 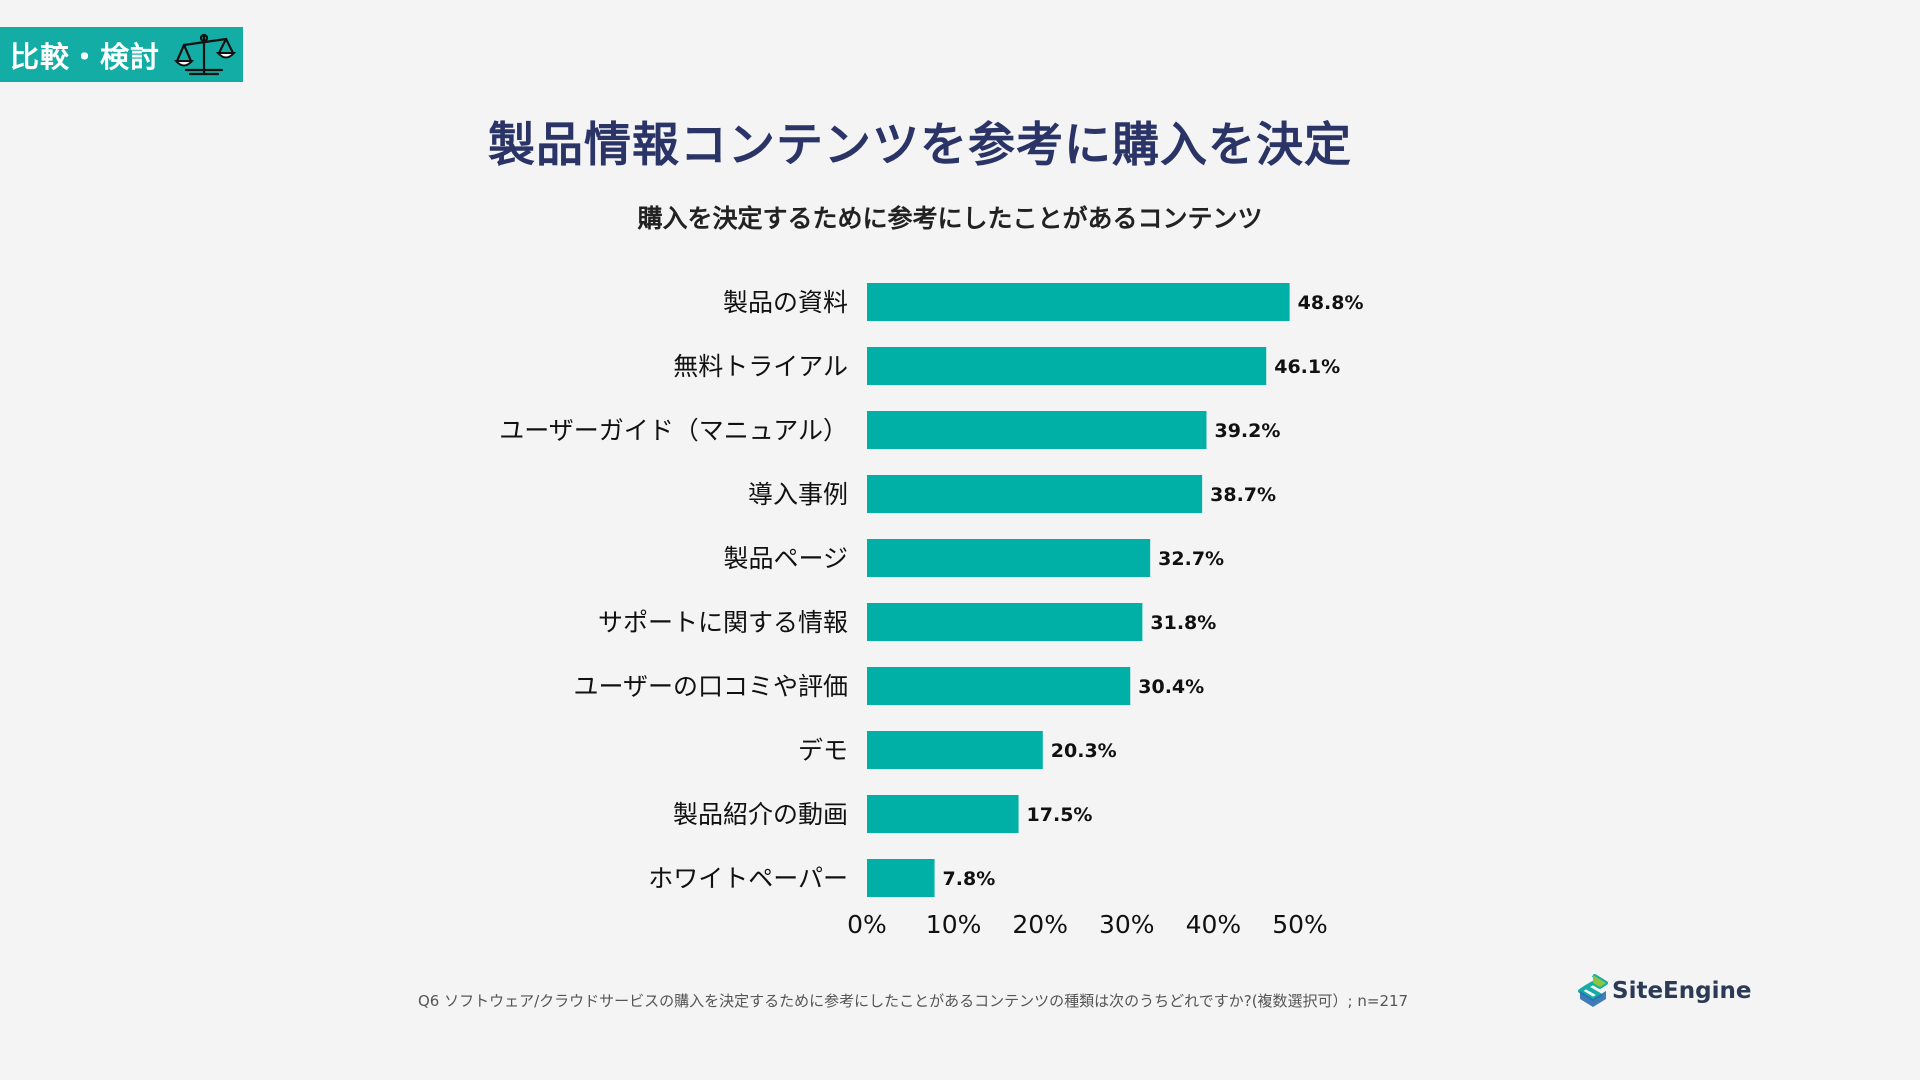 I want to click on section-badge: 比較・検討, so click(x=121, y=54).